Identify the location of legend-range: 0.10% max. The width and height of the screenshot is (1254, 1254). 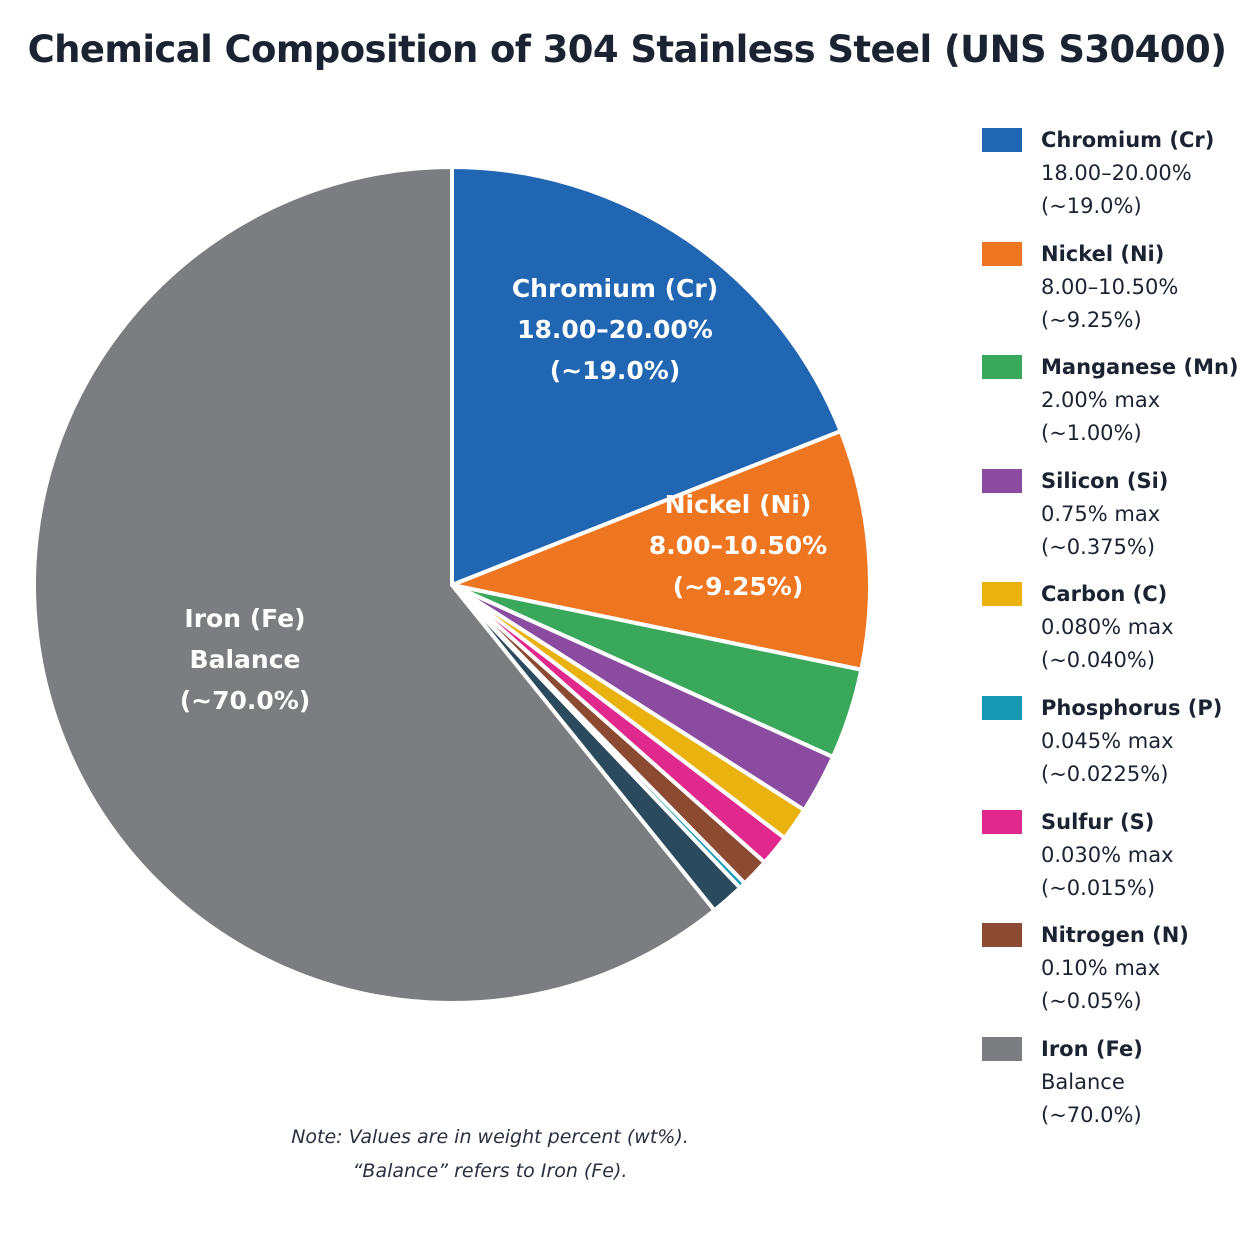
(1101, 968).